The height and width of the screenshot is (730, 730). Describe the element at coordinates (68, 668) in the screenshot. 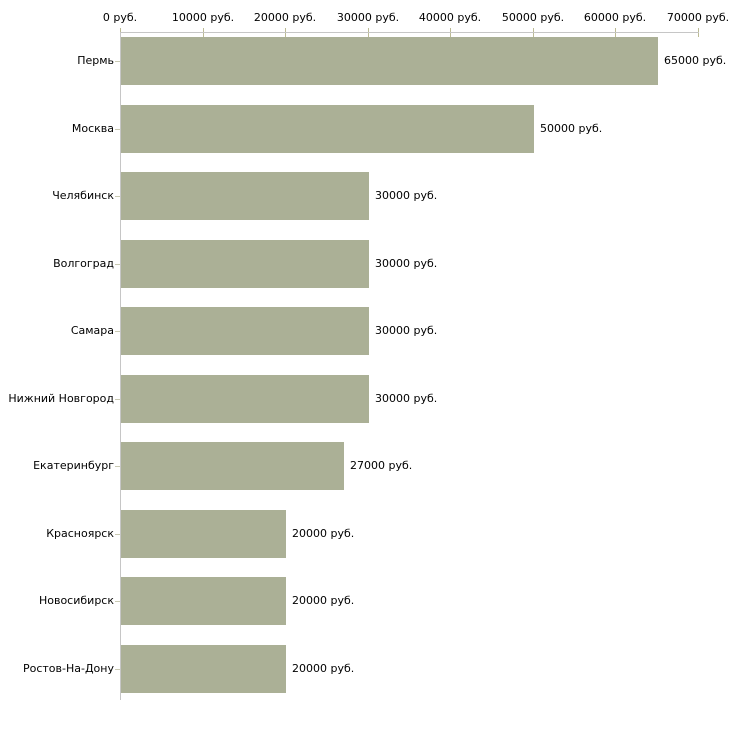

I see `category-label: Ростов-На-Дону` at that location.